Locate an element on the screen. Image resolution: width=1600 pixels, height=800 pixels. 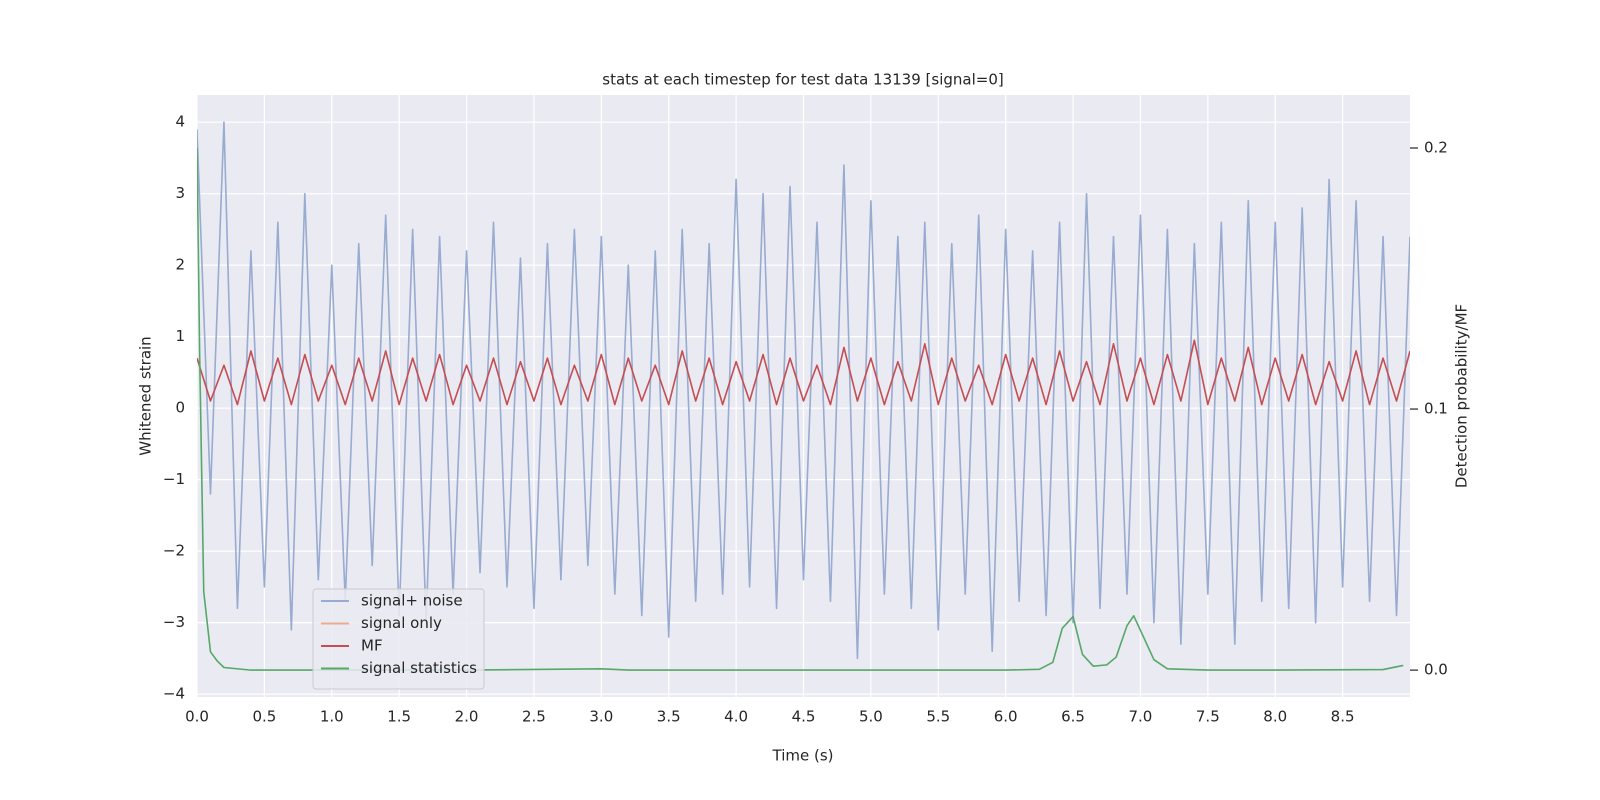
legend-label: MF is located at coordinates (372, 646).